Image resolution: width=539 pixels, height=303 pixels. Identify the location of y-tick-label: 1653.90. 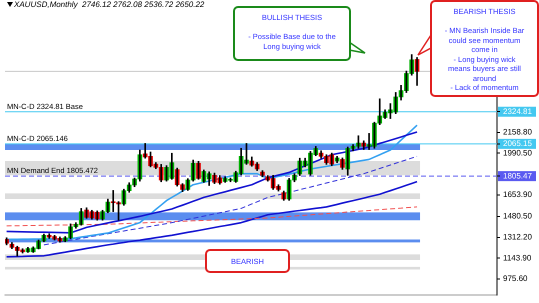
(517, 195).